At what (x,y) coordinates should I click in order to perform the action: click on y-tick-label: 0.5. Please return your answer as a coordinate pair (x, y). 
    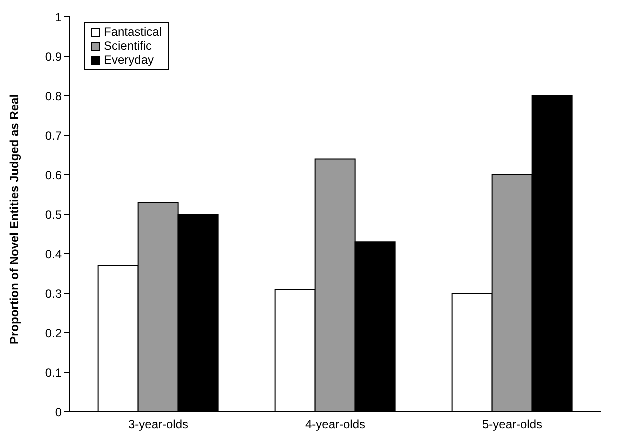
    Looking at the image, I should click on (53, 215).